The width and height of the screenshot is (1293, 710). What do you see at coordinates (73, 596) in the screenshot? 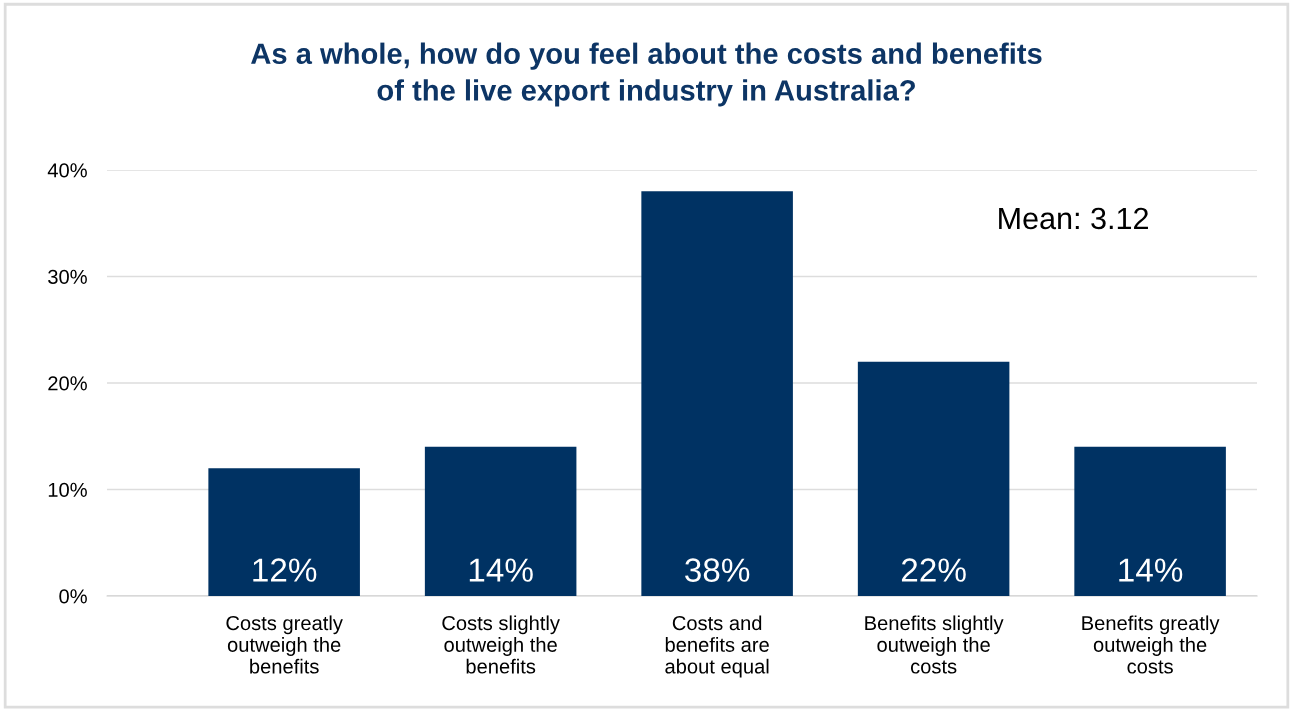
I see `y-tick-label: 0%` at bounding box center [73, 596].